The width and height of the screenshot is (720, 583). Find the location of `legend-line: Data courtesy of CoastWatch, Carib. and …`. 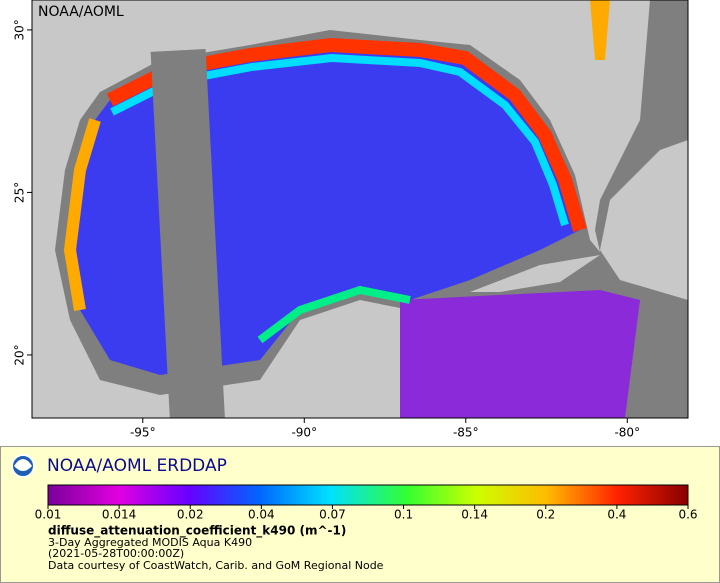

legend-line: Data courtesy of CoastWatch, Carib. and … is located at coordinates (216, 565).